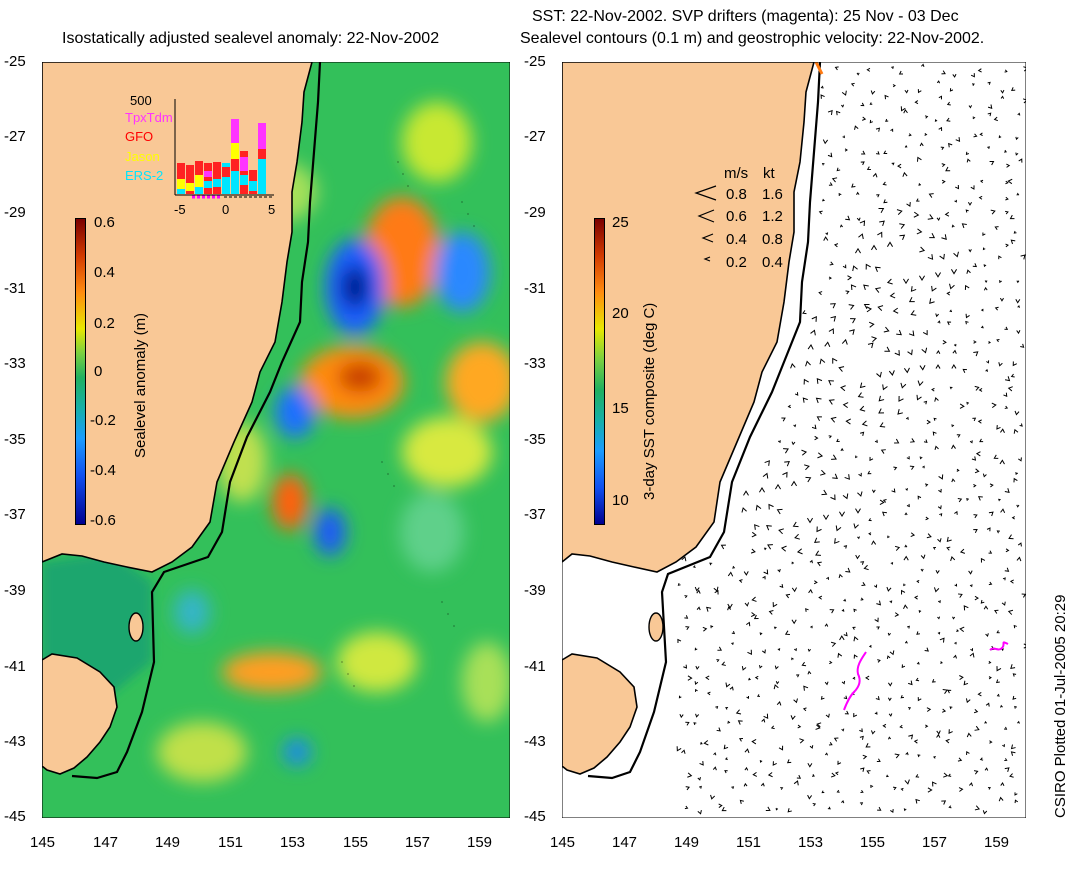 Image resolution: width=1080 pixels, height=870 pixels. What do you see at coordinates (80, 714) in the screenshot?
I see `tasmania-landmass` at bounding box center [80, 714].